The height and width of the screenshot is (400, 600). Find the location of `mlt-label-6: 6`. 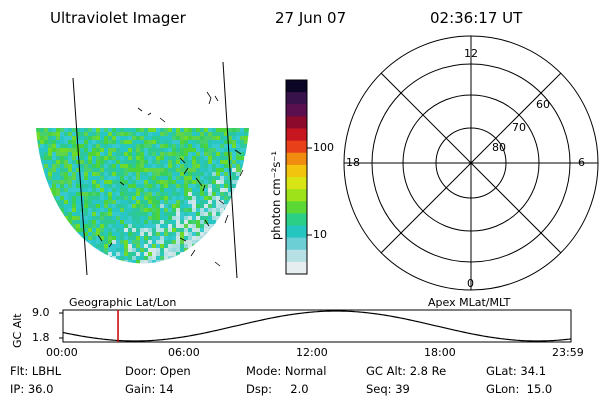

mlt-label-6: 6 is located at coordinates (581, 162).